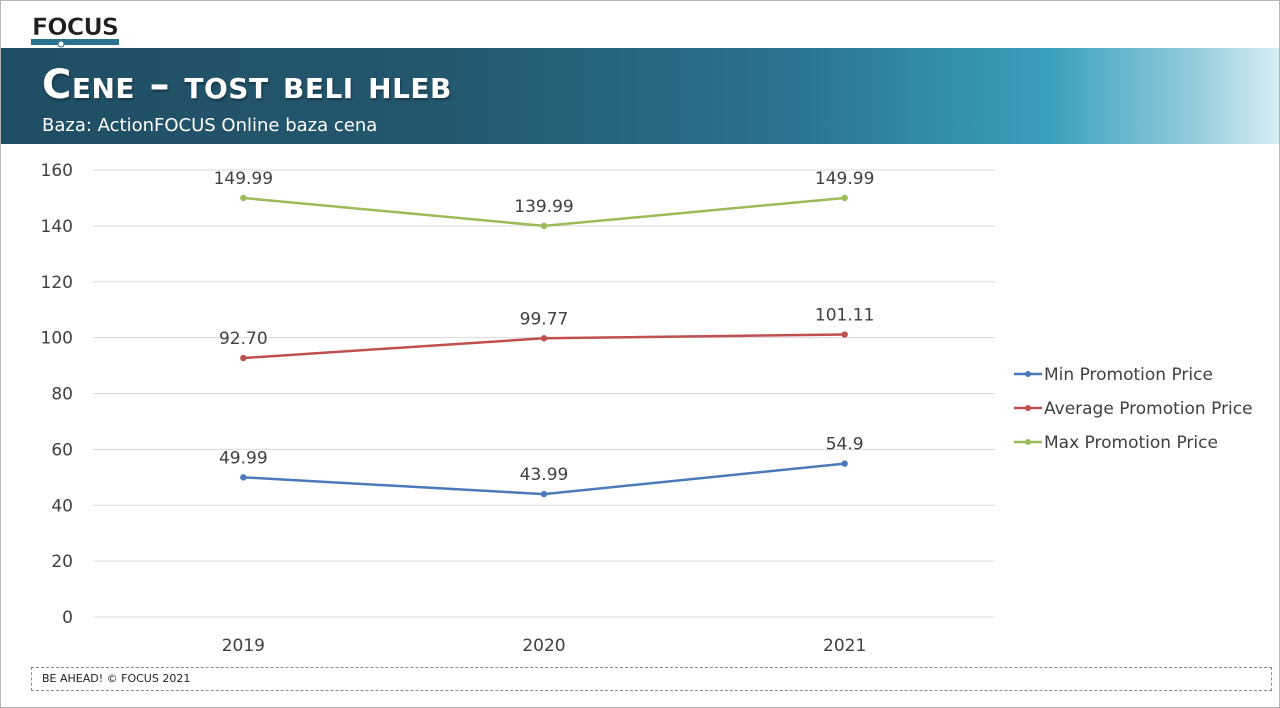 Image resolution: width=1280 pixels, height=708 pixels. What do you see at coordinates (247, 85) in the screenshot?
I see `page-title: Cene – tost beli hleb` at bounding box center [247, 85].